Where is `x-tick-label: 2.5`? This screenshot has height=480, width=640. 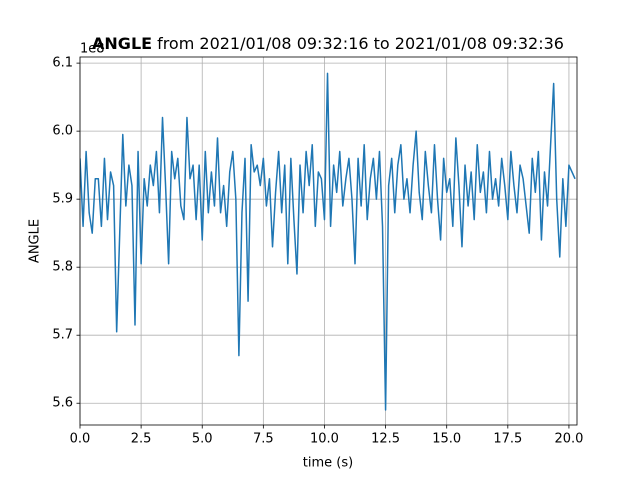 x-tick-label: 2.5 is located at coordinates (141, 439).